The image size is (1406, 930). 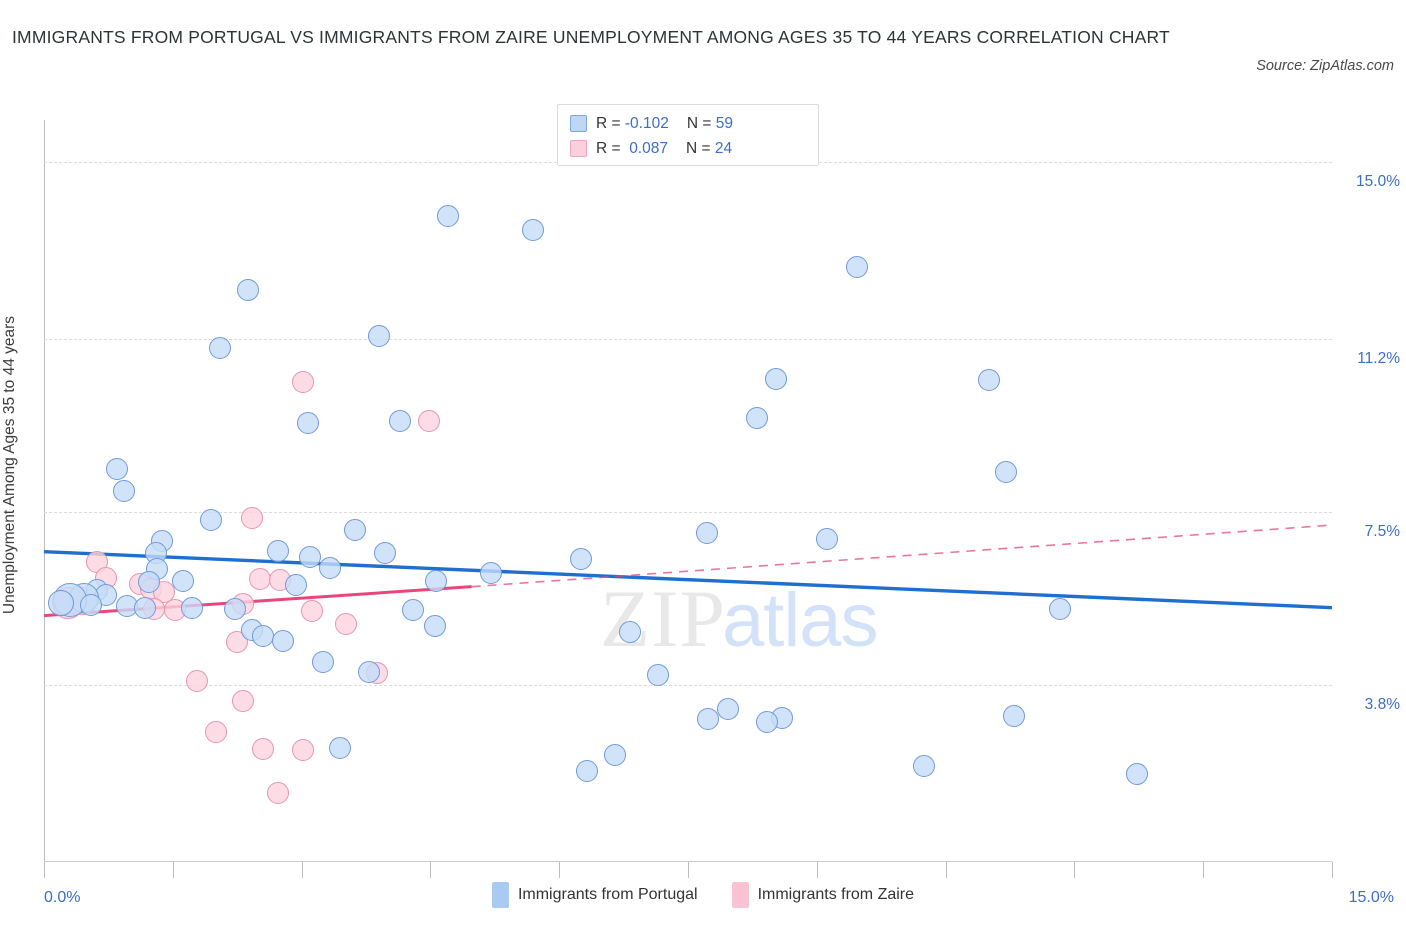 I want to click on trend-line-zaire-solid, so click(x=257, y=601).